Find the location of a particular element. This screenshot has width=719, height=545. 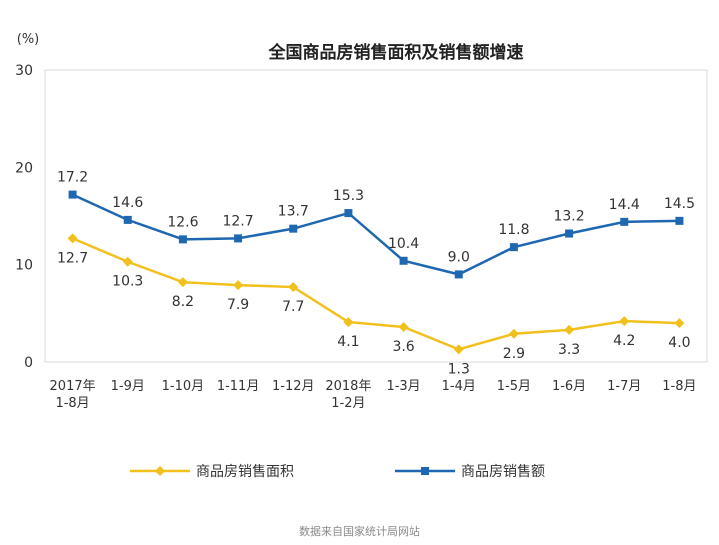

data-label: 17.2 is located at coordinates (72, 178).